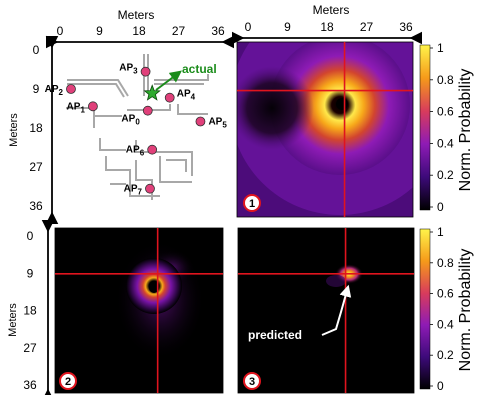 Image resolution: width=482 pixels, height=395 pixels. Describe the element at coordinates (465, 130) in the screenshot. I see `colorbar-1-label: Norm. Probability` at that location.